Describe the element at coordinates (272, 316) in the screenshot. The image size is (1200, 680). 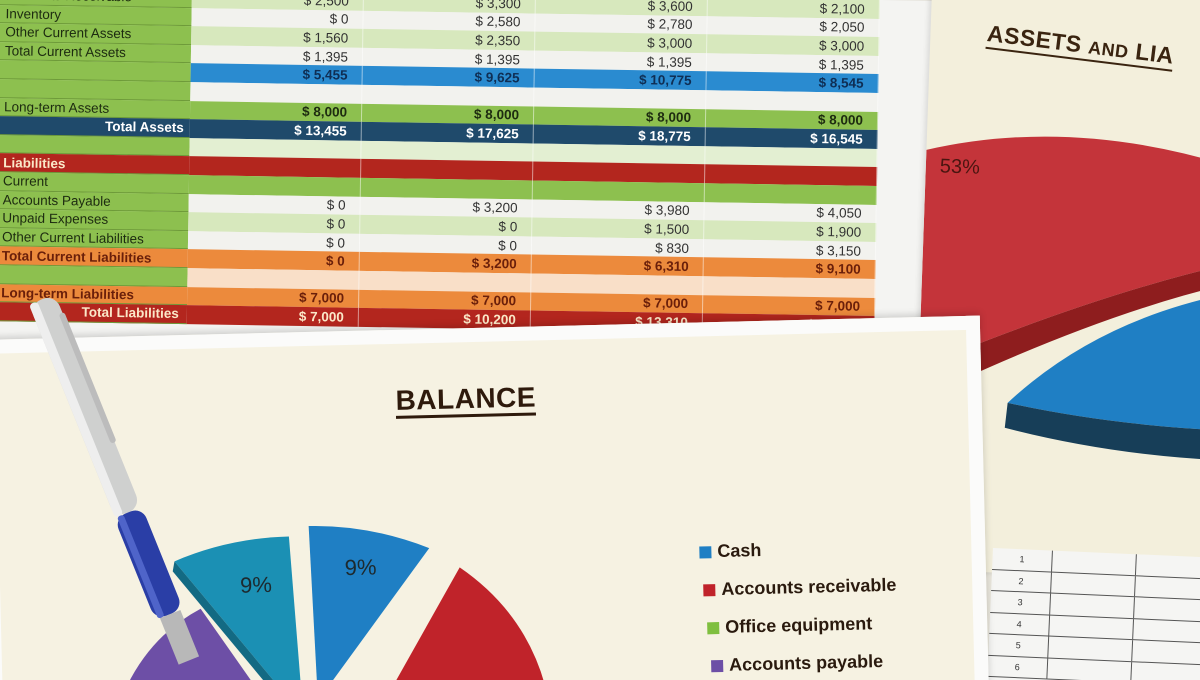
I see `table-cell: $ 7,000` at that location.